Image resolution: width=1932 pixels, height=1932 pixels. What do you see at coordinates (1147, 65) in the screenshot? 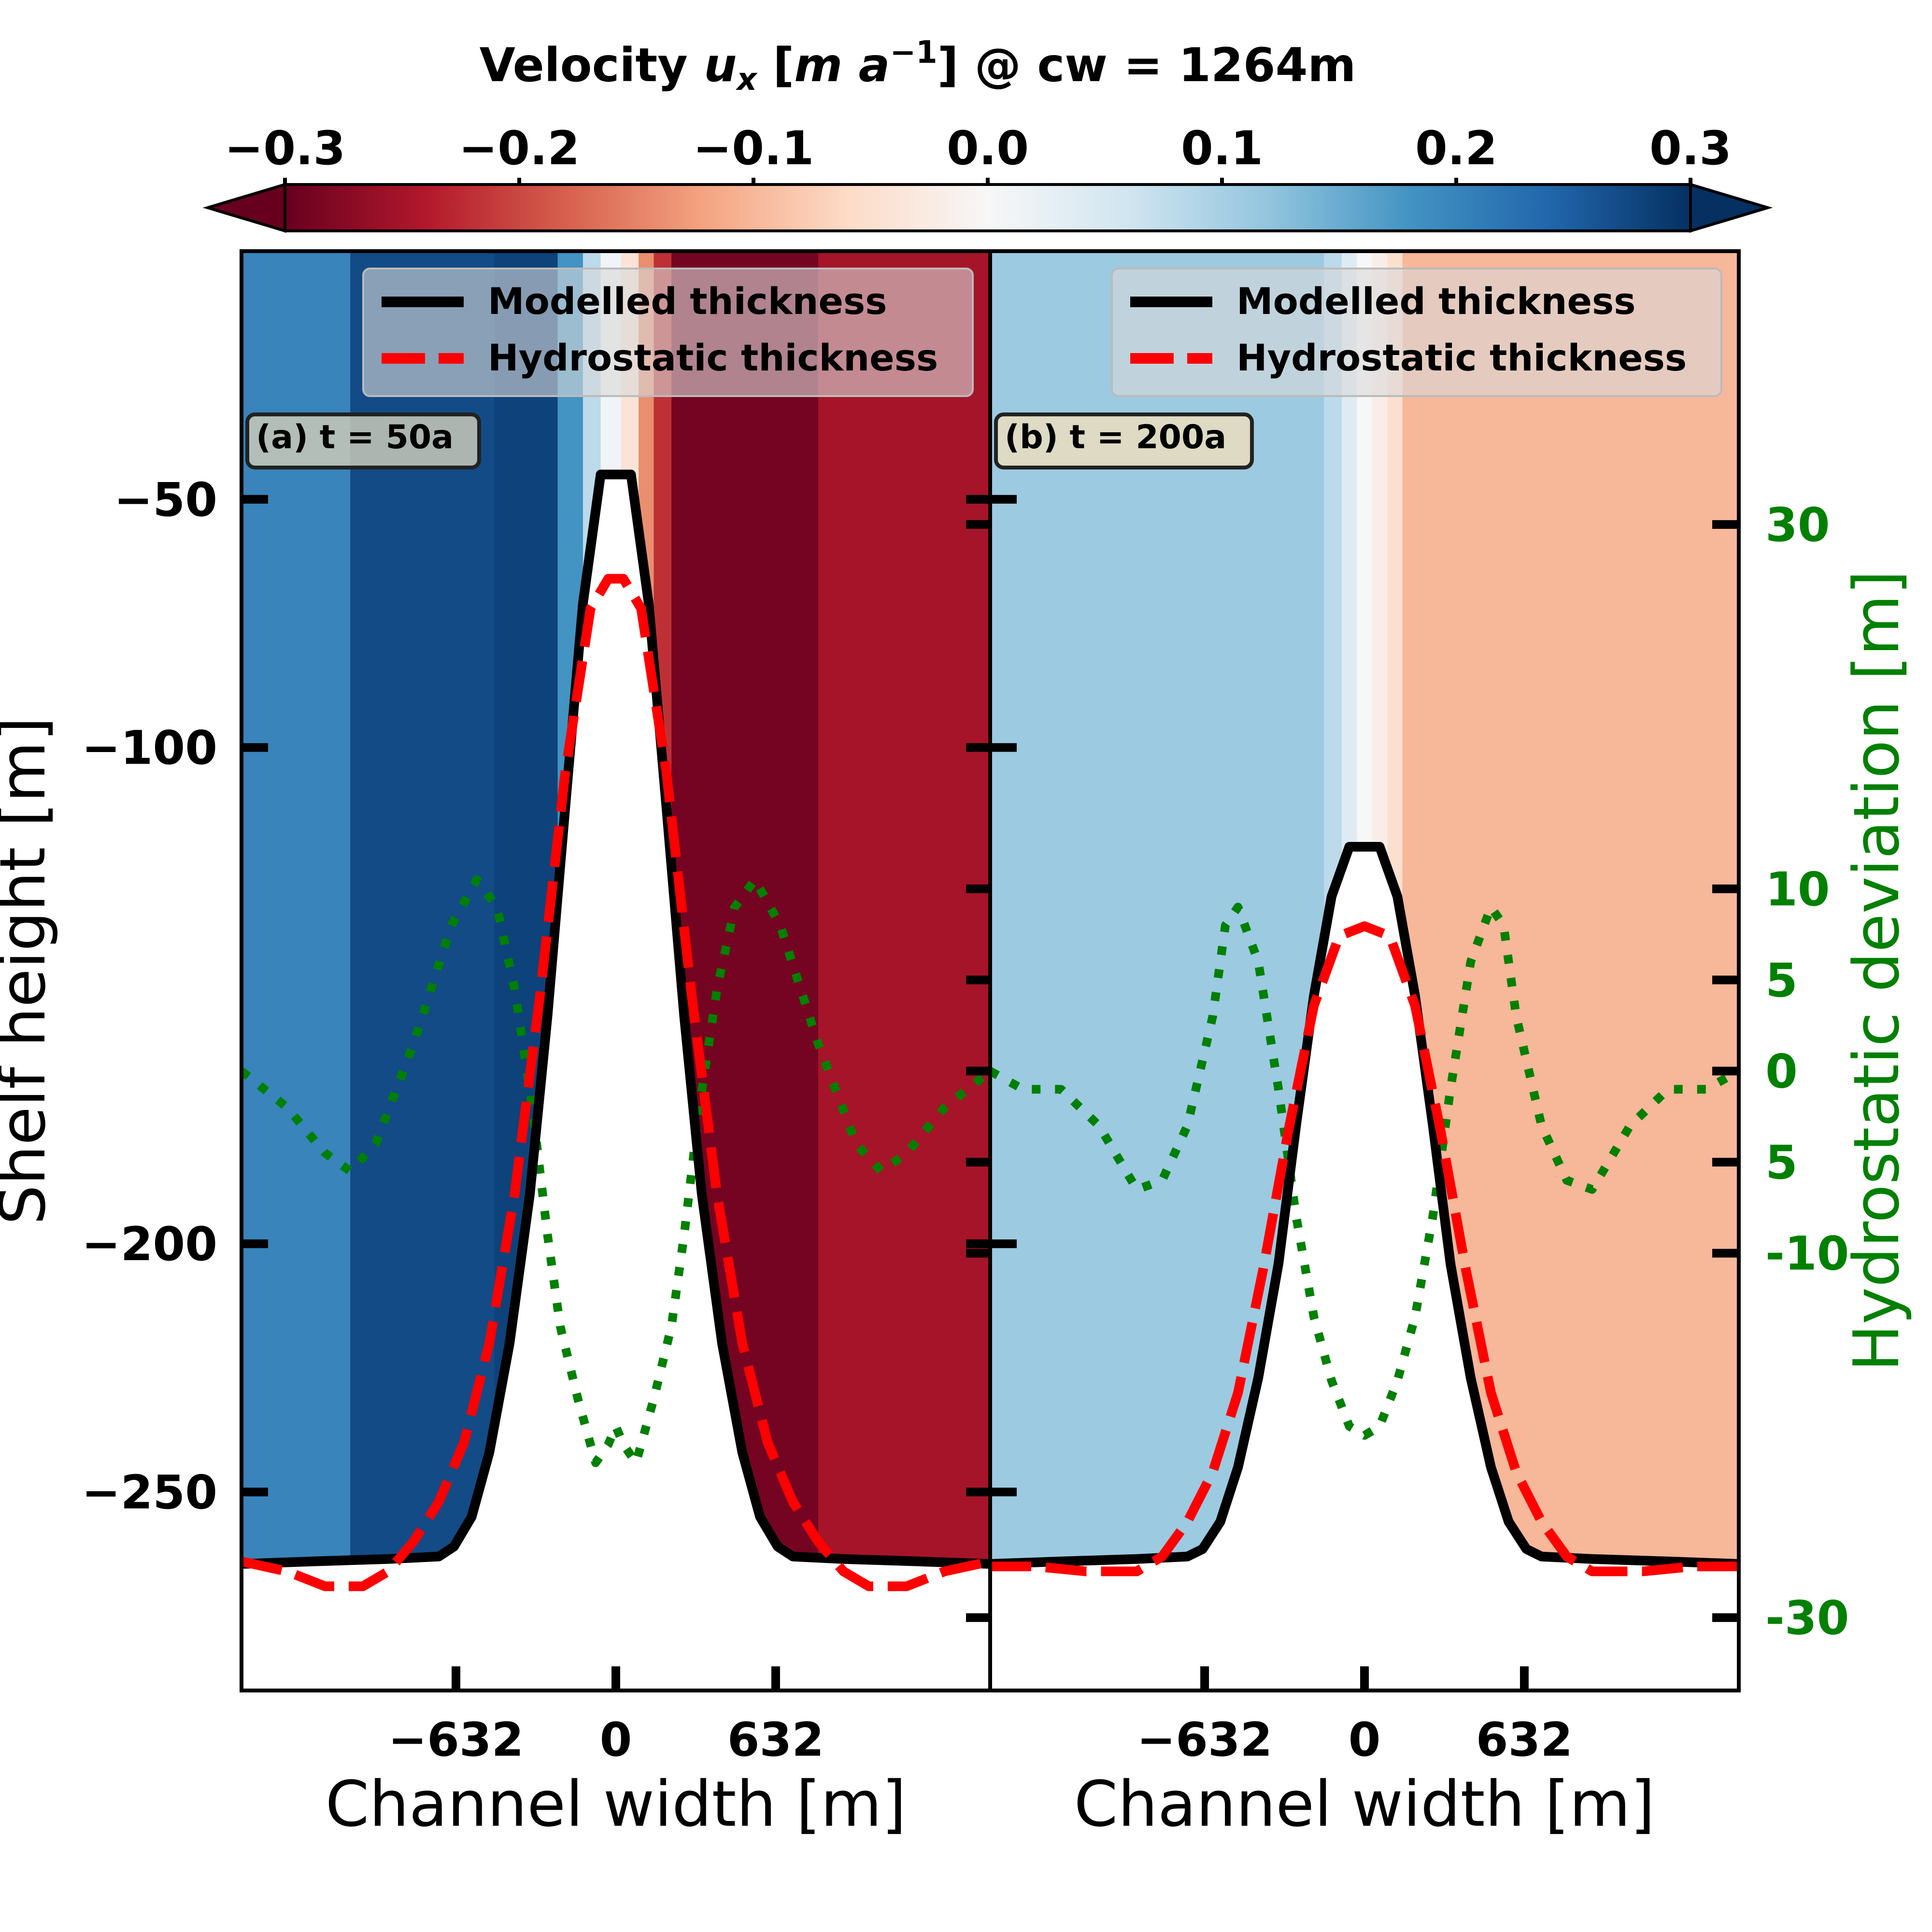
I see `colorbar-title-unit-close: ] @ cw = 1264m` at bounding box center [1147, 65].